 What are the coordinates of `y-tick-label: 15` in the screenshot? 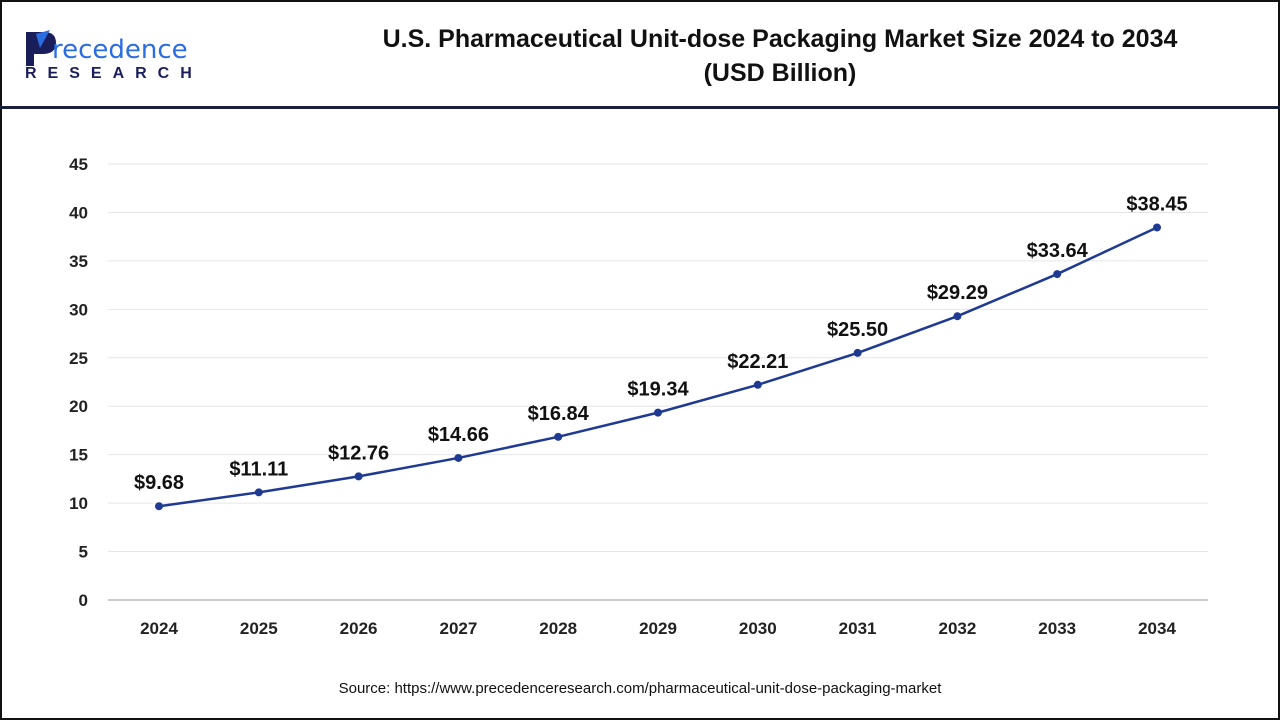 It's located at (78, 455).